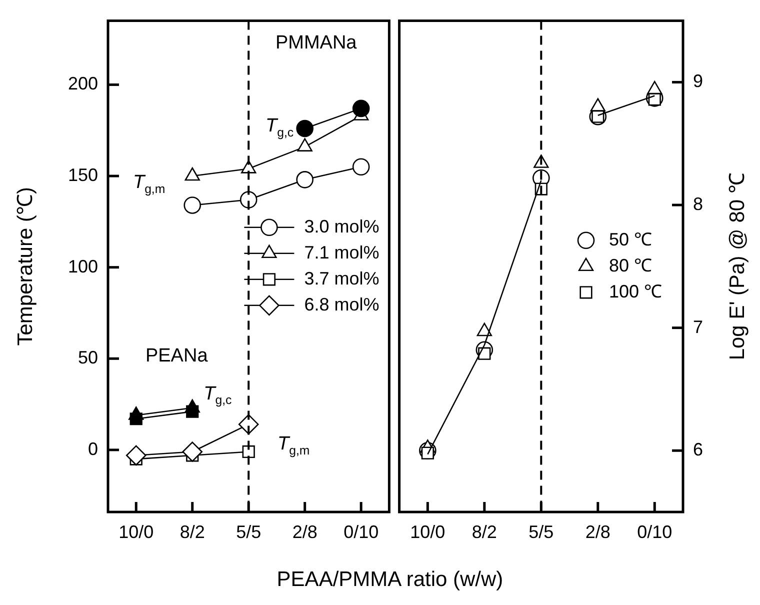  Describe the element at coordinates (25, 266) in the screenshot. I see `y-axis-title: Temperature (℃)` at that location.